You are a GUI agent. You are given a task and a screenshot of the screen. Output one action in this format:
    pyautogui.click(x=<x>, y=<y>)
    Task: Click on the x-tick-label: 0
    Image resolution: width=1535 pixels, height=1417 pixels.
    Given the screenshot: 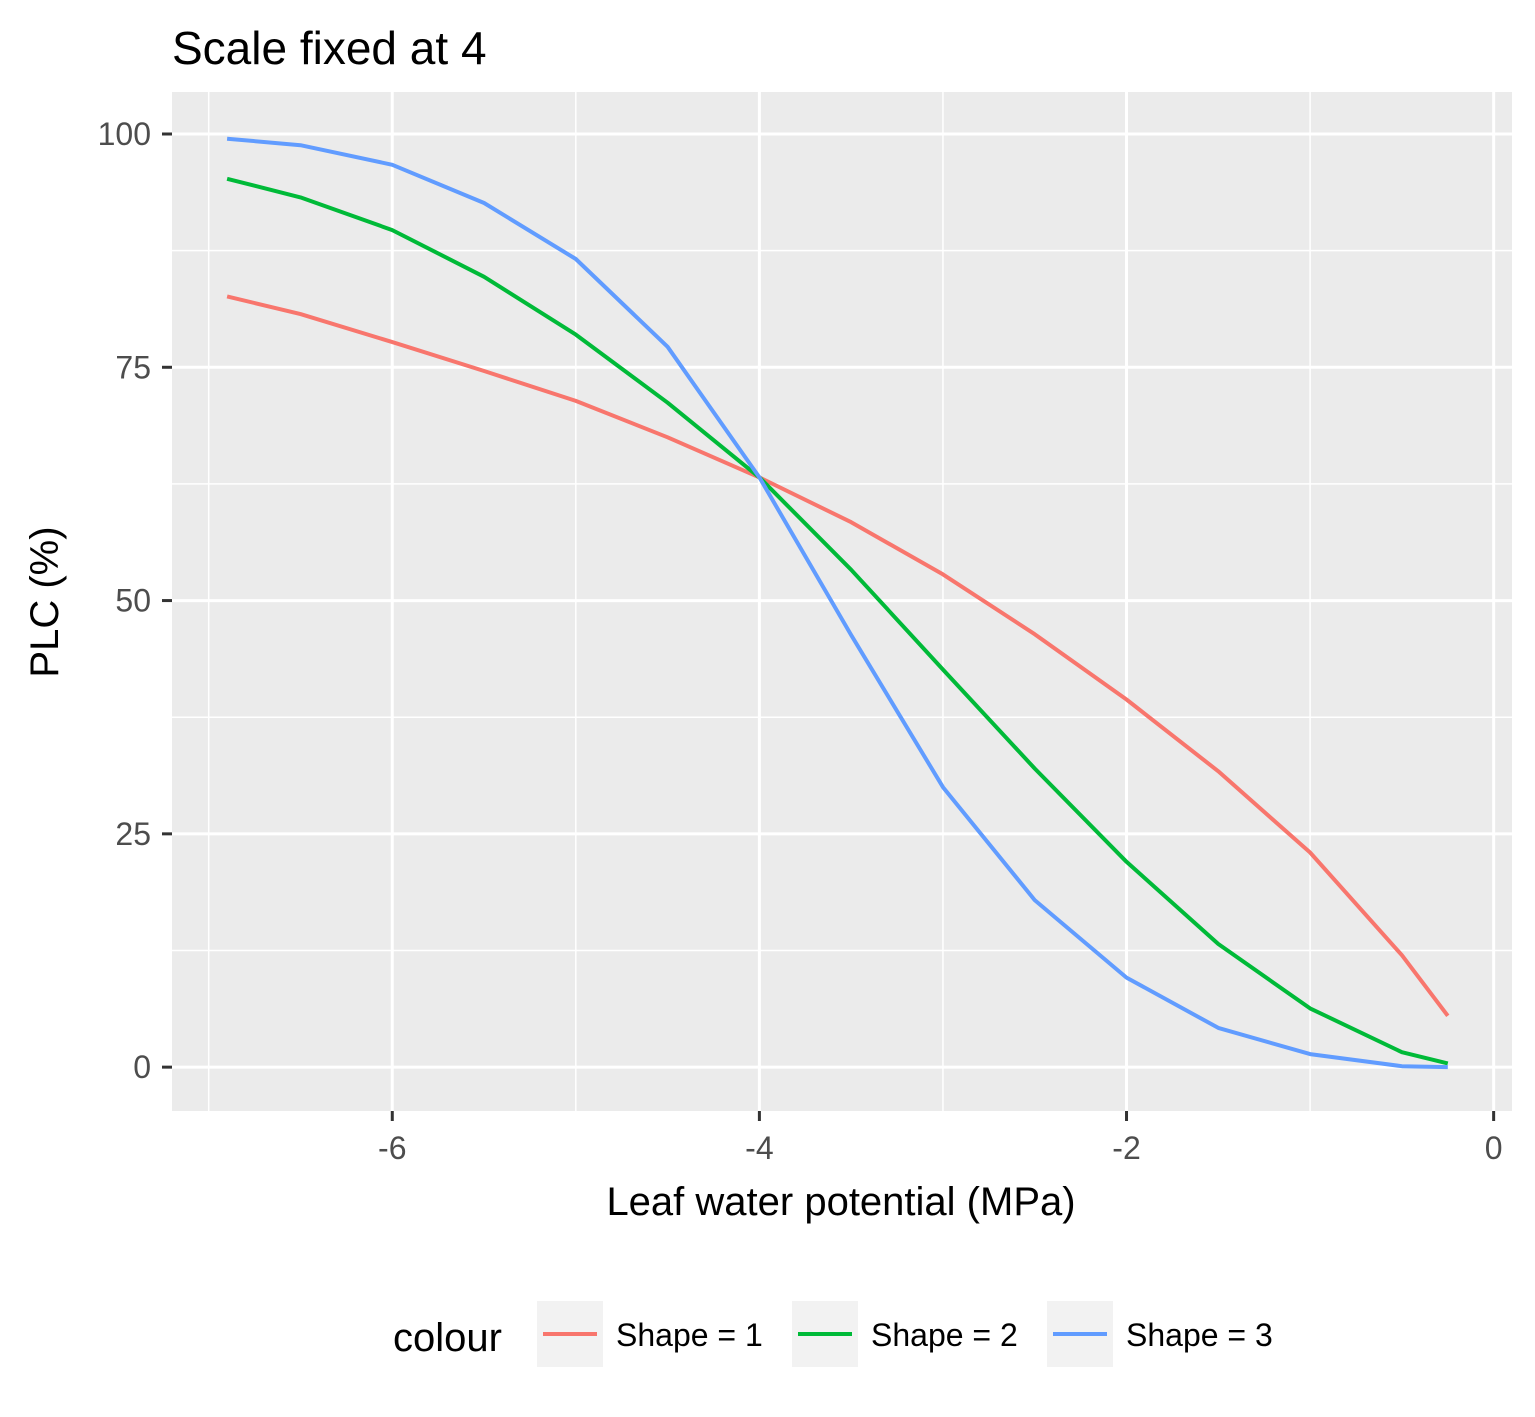 What is the action you would take?
    pyautogui.click(x=1494, y=1148)
    